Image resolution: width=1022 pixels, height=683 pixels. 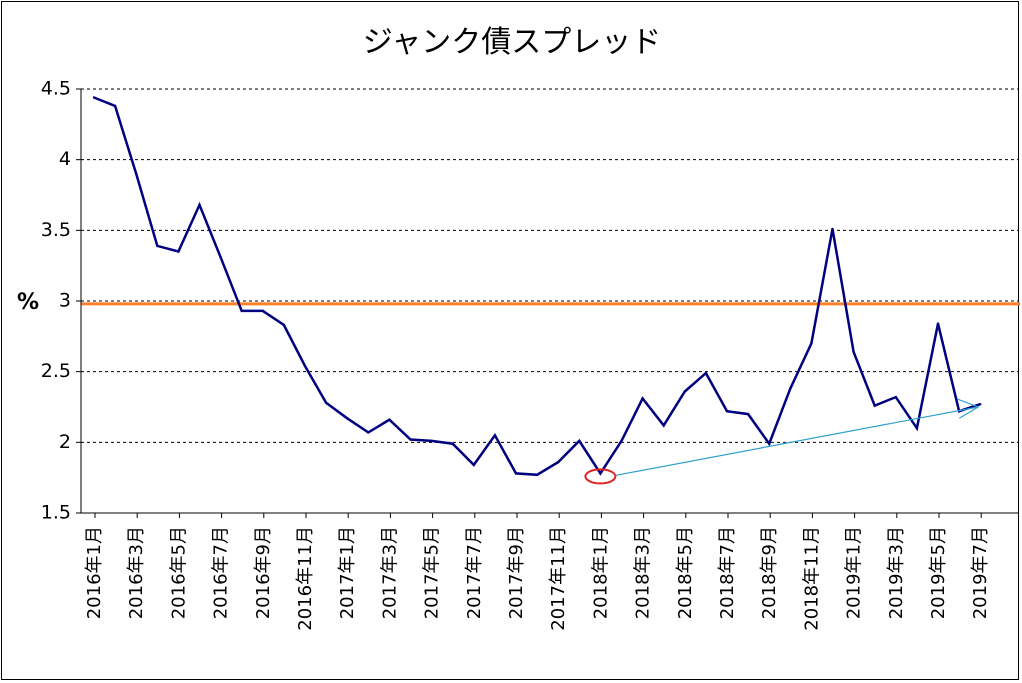 What do you see at coordinates (896, 572) in the screenshot?
I see `x-tick-label: 2019年3月` at bounding box center [896, 572].